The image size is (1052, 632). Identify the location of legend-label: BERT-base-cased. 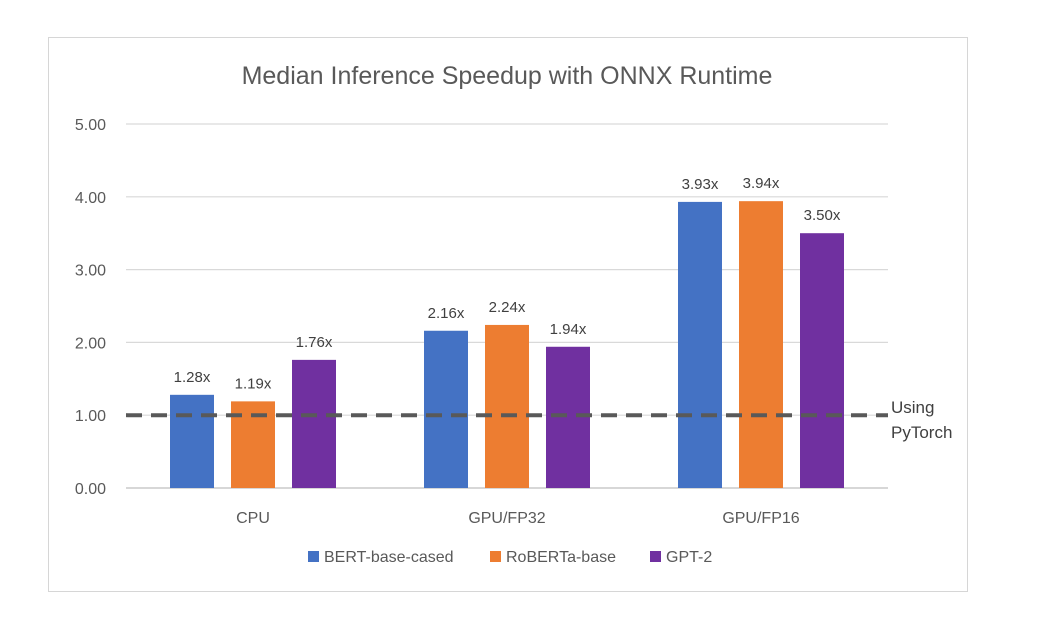
(389, 557).